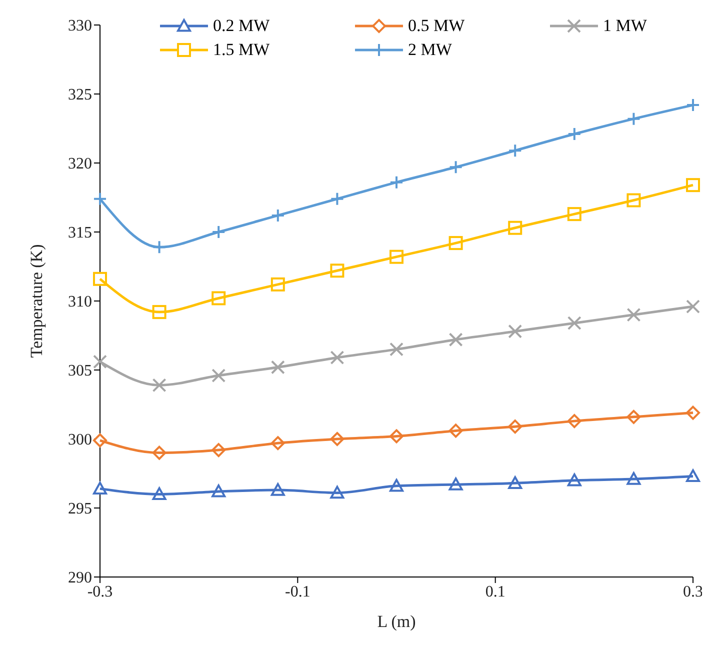  Describe the element at coordinates (241, 26) in the screenshot. I see `legend-label: 0.2 MW` at that location.